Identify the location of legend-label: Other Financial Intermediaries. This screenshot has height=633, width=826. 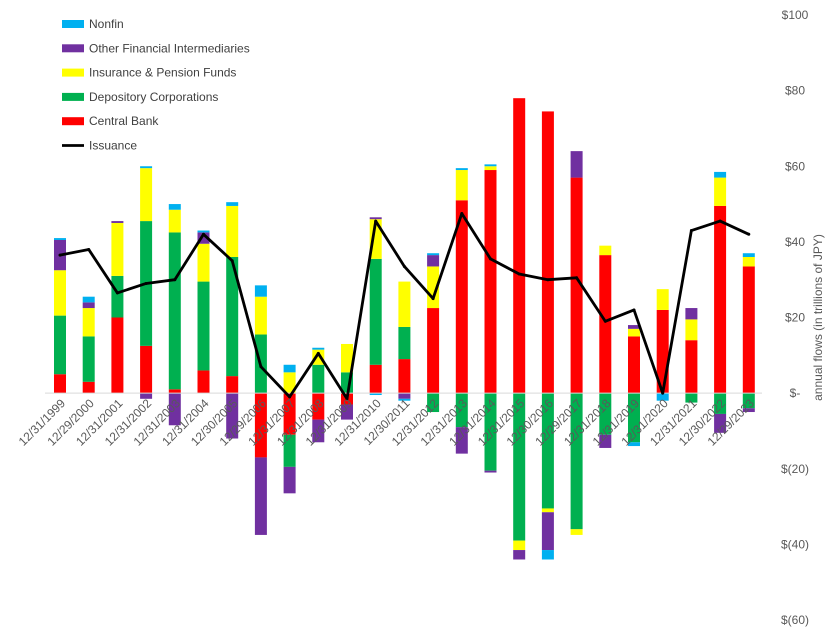
(169, 48).